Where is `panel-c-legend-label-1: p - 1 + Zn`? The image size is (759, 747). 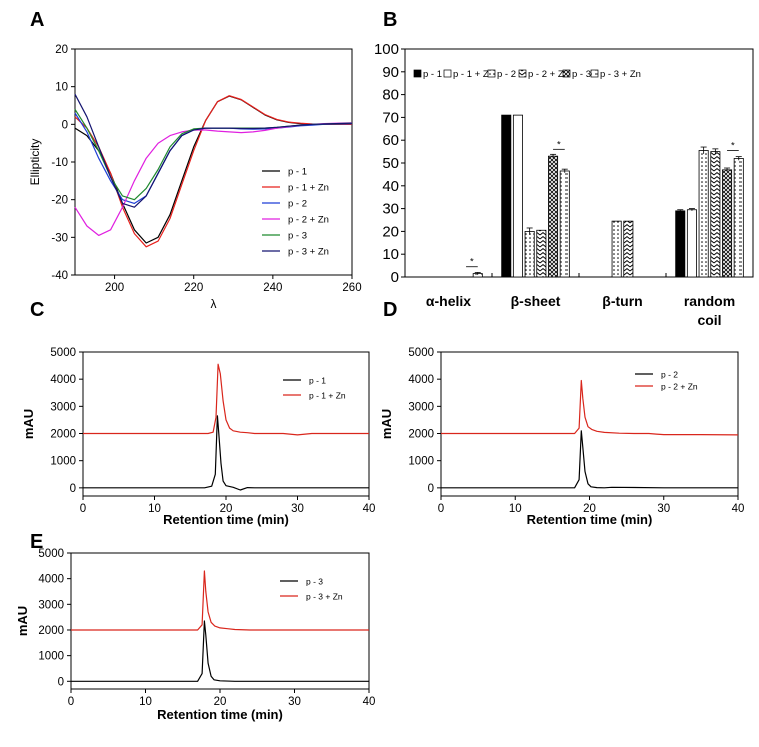 panel-c-legend-label-1: p - 1 + Zn is located at coordinates (327, 396).